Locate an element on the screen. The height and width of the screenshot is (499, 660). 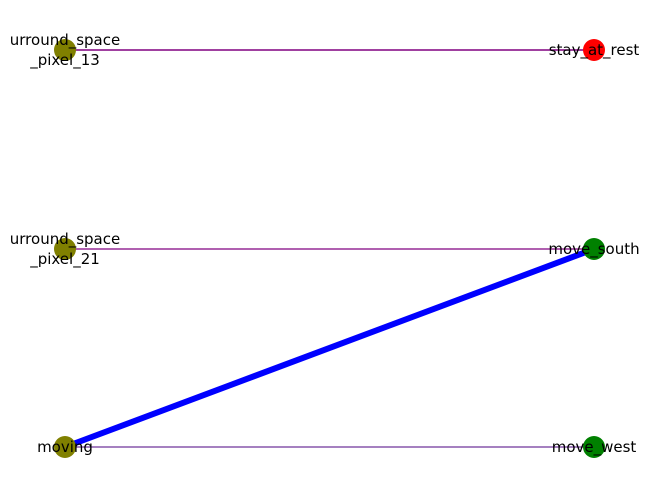
node-n1 is located at coordinates (65, 50).